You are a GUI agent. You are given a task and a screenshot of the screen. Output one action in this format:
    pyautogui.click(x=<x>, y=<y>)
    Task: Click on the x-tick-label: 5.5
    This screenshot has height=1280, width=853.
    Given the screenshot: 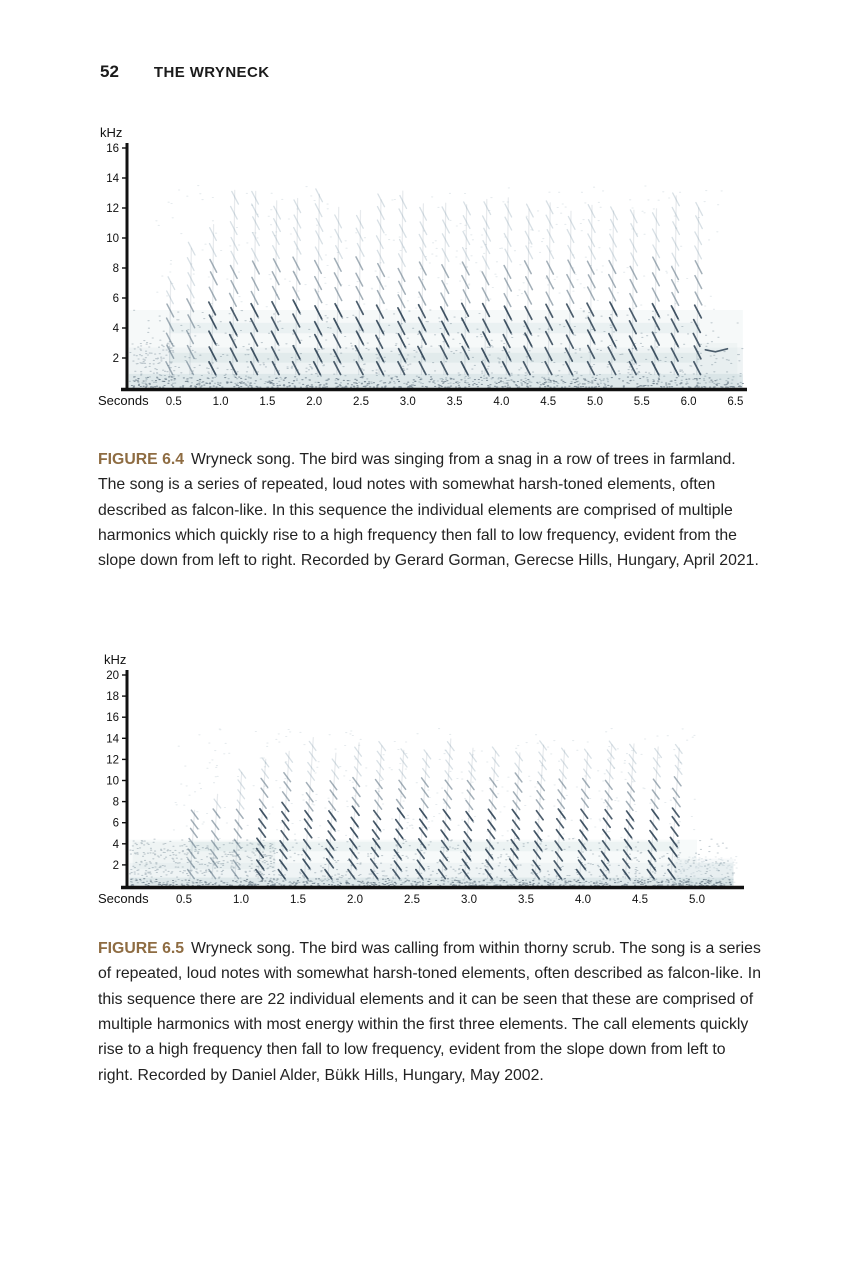 What is the action you would take?
    pyautogui.click(x=642, y=402)
    